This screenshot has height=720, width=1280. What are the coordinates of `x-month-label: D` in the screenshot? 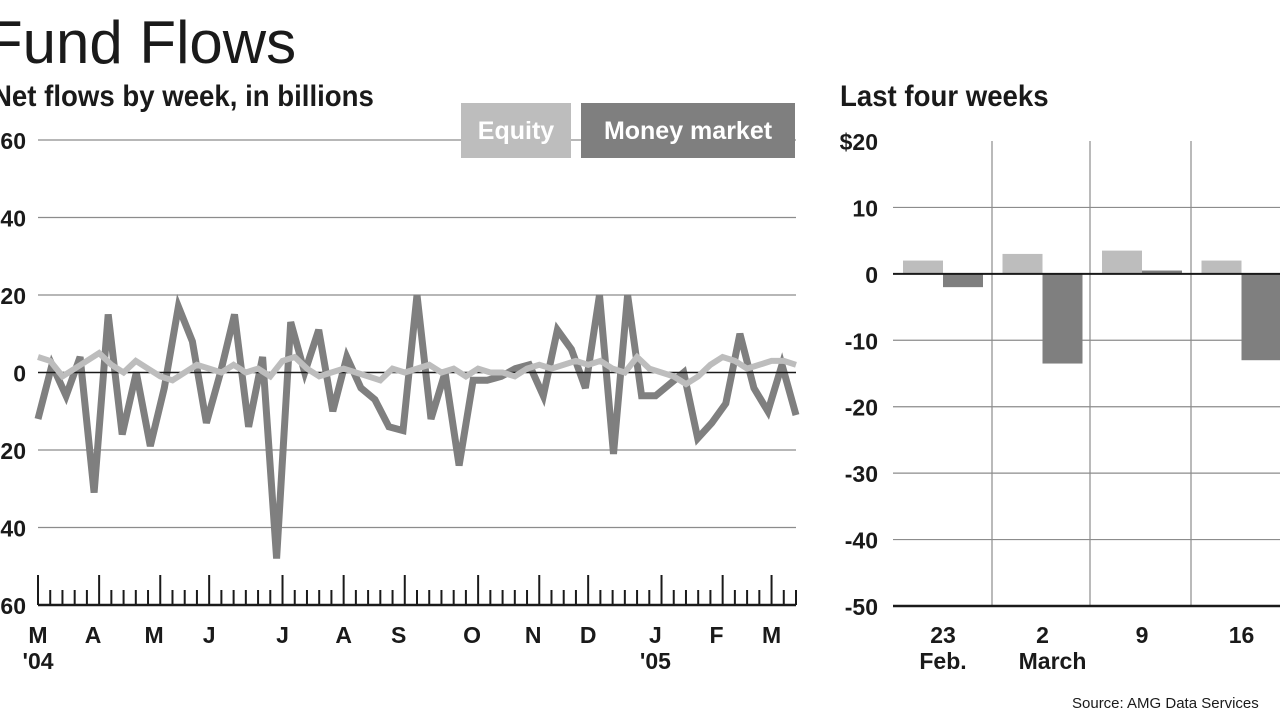 It's located at (588, 635).